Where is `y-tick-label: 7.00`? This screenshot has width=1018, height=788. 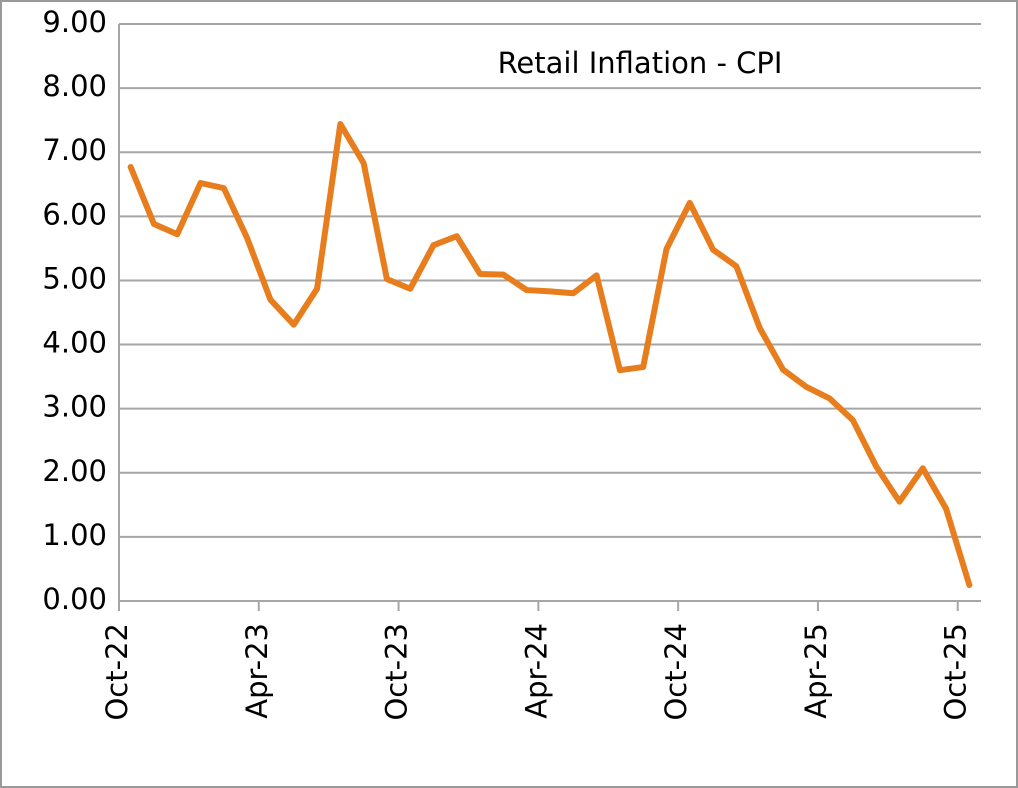
y-tick-label: 7.00 is located at coordinates (74, 150).